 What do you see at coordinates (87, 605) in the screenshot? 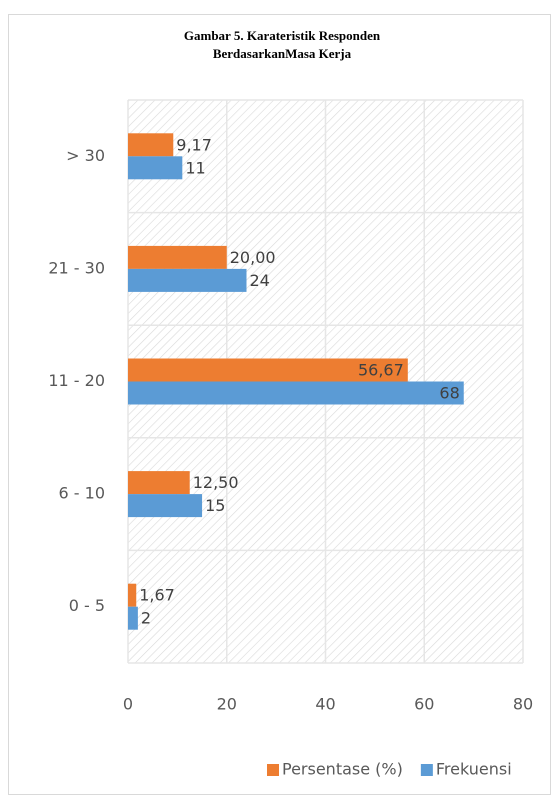
I see `y-tick-label: 0 - 5` at bounding box center [87, 605].